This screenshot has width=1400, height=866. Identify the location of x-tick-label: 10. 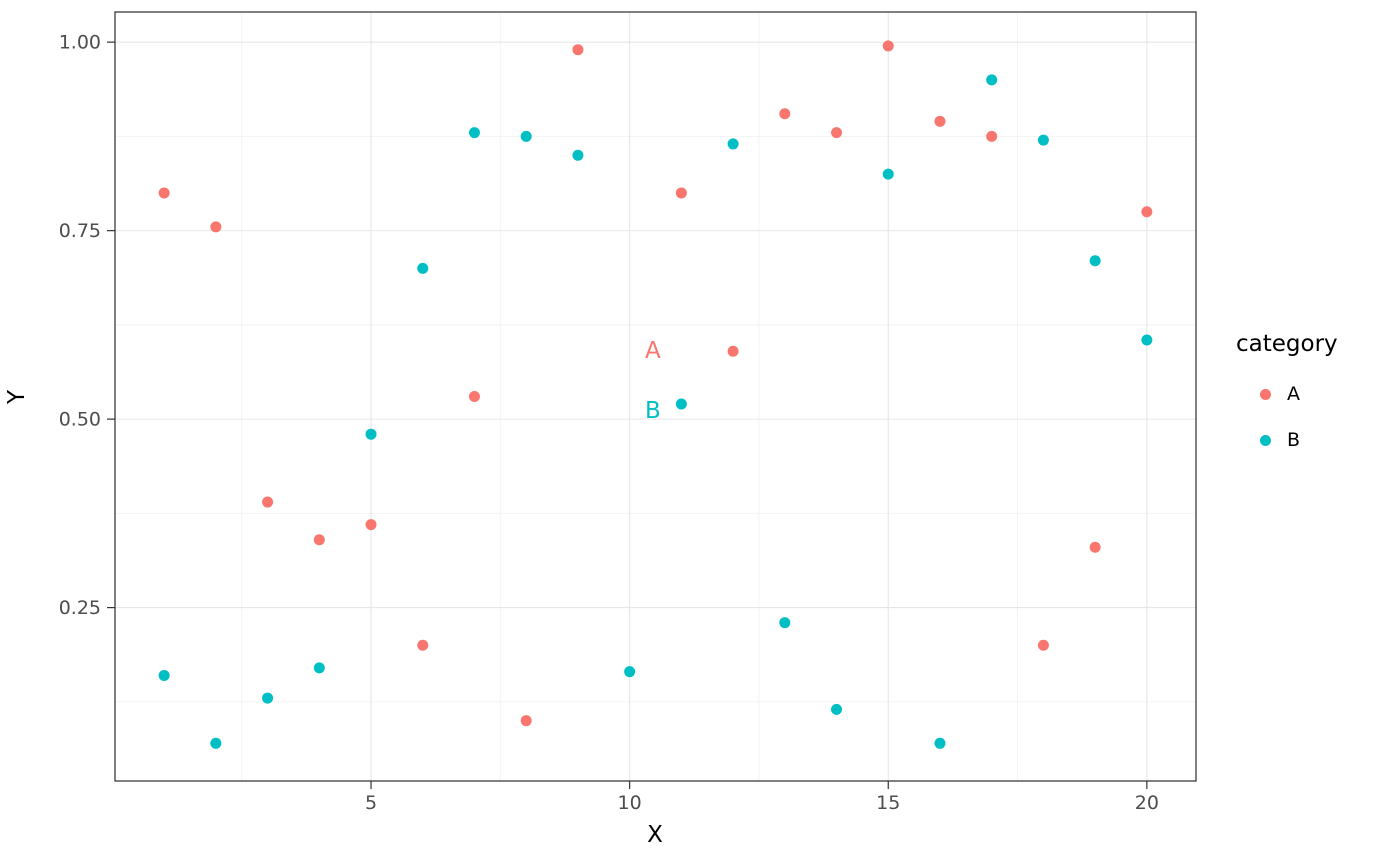
(630, 803).